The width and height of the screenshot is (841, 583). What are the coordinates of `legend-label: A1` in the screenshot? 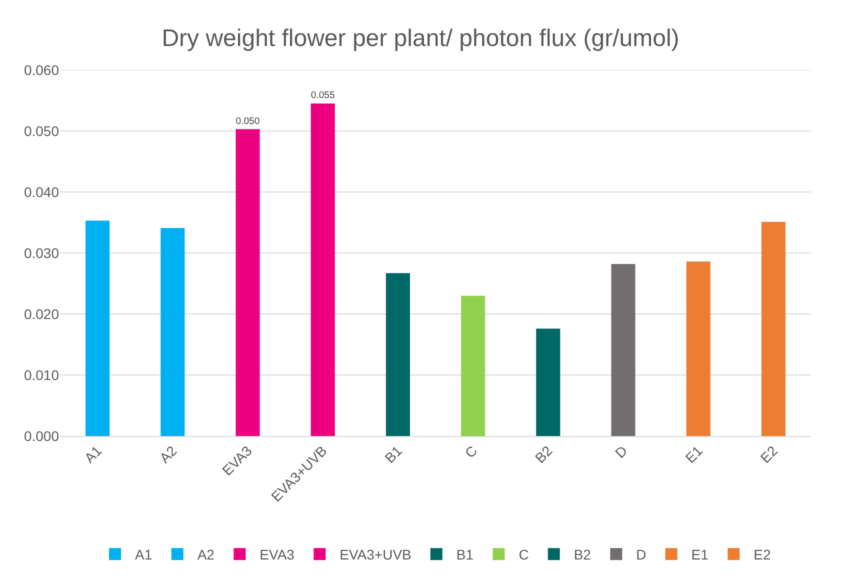 It's located at (143, 554).